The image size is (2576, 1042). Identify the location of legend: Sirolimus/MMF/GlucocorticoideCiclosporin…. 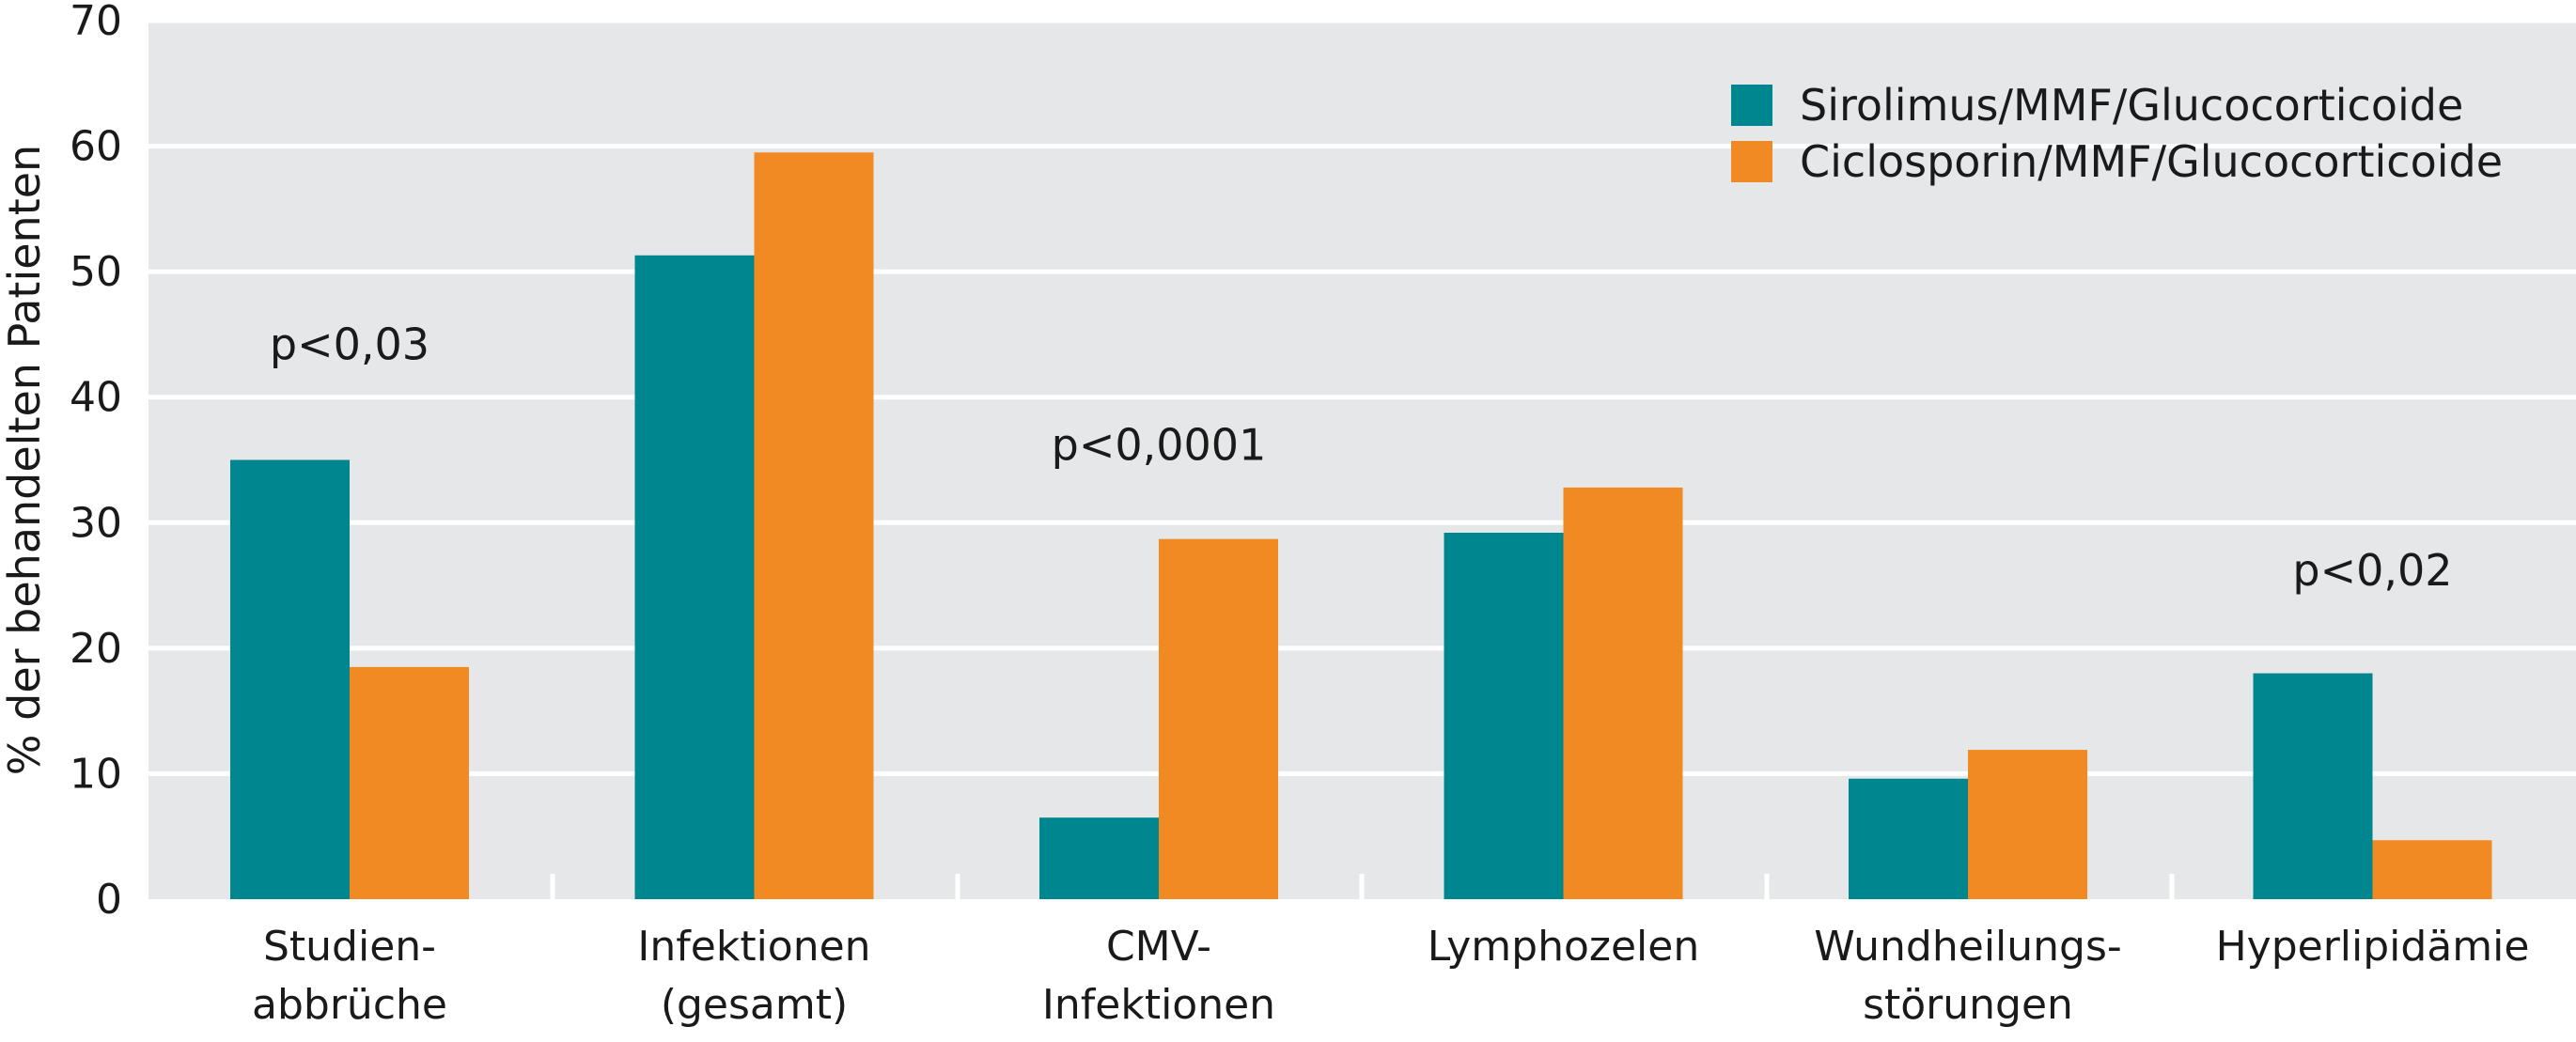
(2117, 133).